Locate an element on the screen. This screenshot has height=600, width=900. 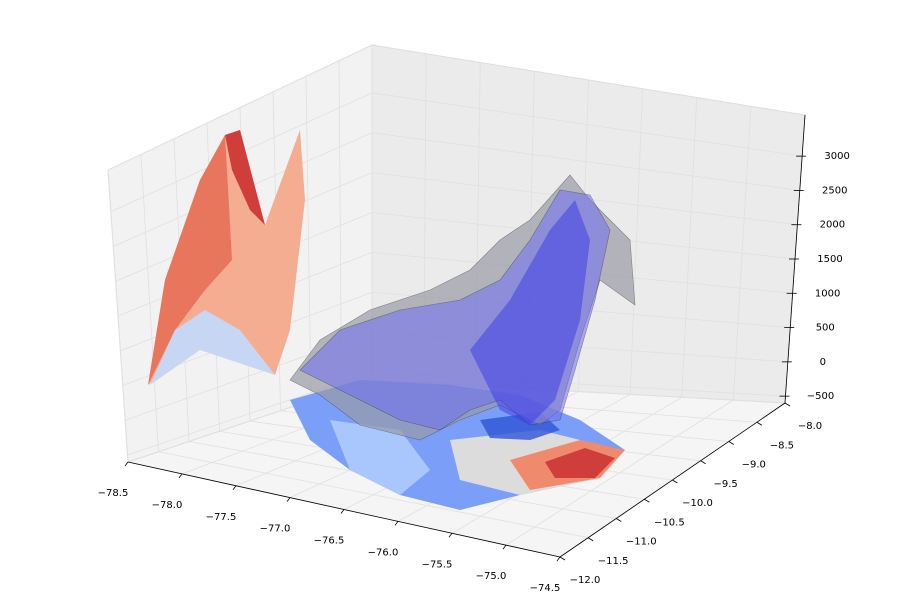
y-tick-label: −9.0 is located at coordinates (754, 465).